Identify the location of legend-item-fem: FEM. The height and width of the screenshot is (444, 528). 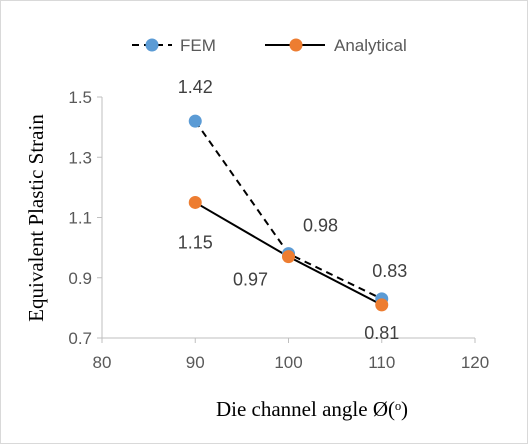
(174, 45).